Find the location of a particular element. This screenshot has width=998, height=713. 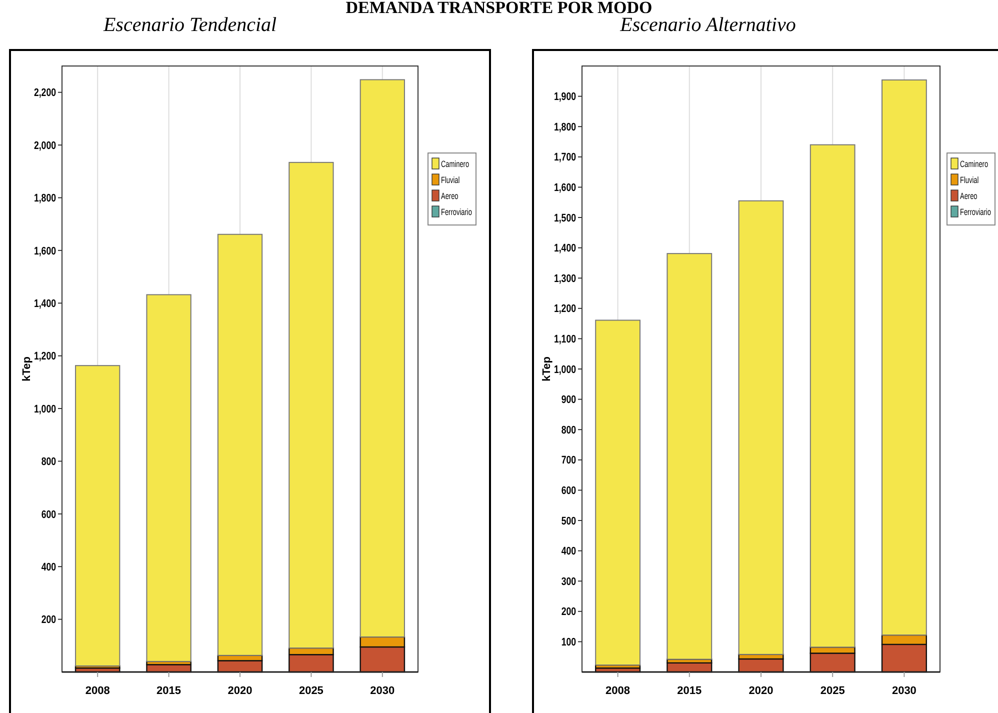

y-tick-label: 2,000 is located at coordinates (45, 146).